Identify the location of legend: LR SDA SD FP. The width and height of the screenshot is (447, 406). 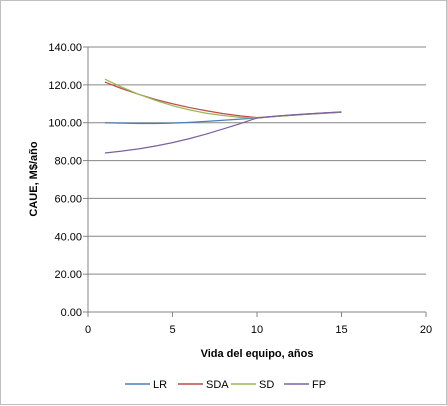
(225, 385).